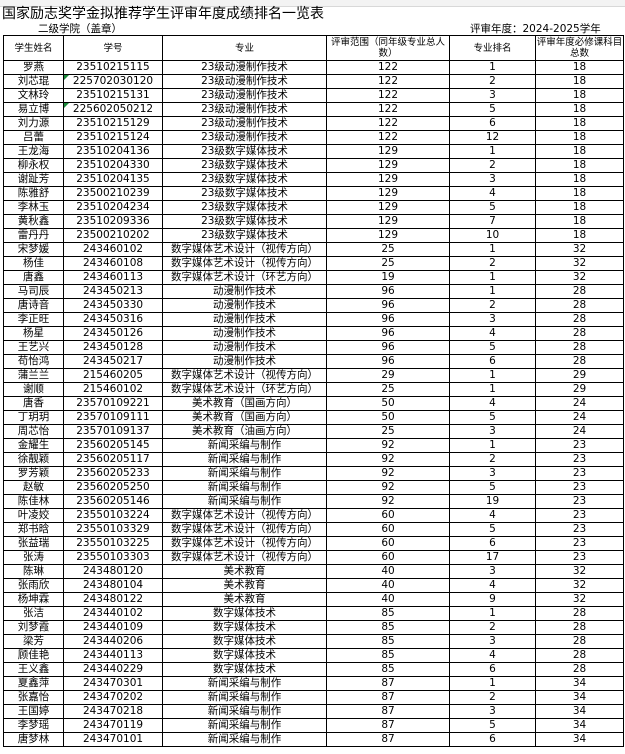 The width and height of the screenshot is (625, 754). What do you see at coordinates (113, 529) in the screenshot?
I see `cell-student-id: 23550103329` at bounding box center [113, 529].